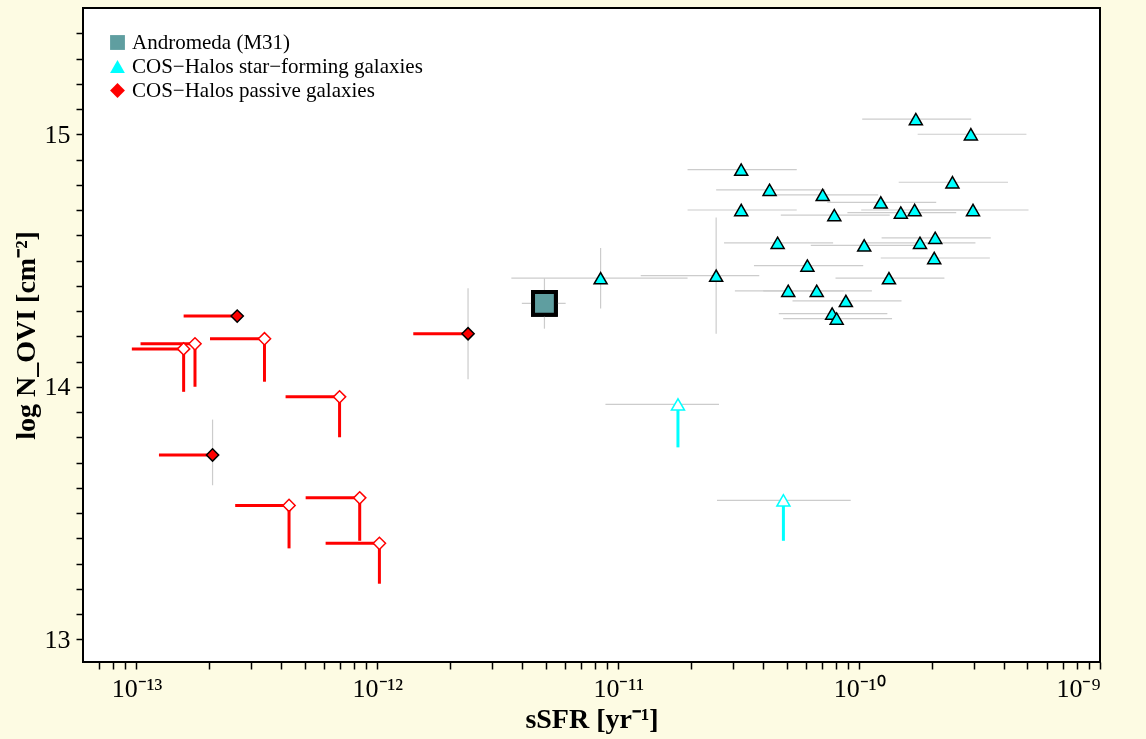 The image size is (1146, 739). I want to click on x-tick-label: 10⁻¹³, so click(137, 688).